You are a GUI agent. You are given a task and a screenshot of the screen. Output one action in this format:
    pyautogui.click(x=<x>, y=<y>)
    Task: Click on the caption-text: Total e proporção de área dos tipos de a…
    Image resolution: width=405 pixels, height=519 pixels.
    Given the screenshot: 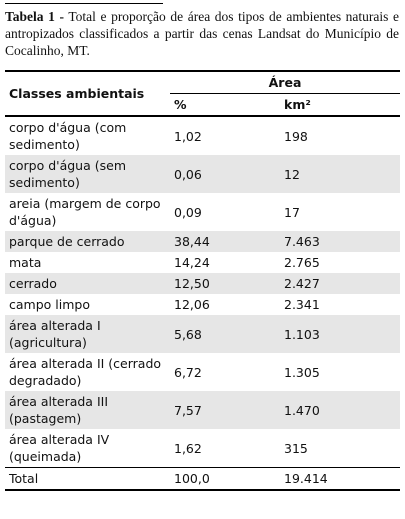 What is the action you would take?
    pyautogui.click(x=202, y=33)
    